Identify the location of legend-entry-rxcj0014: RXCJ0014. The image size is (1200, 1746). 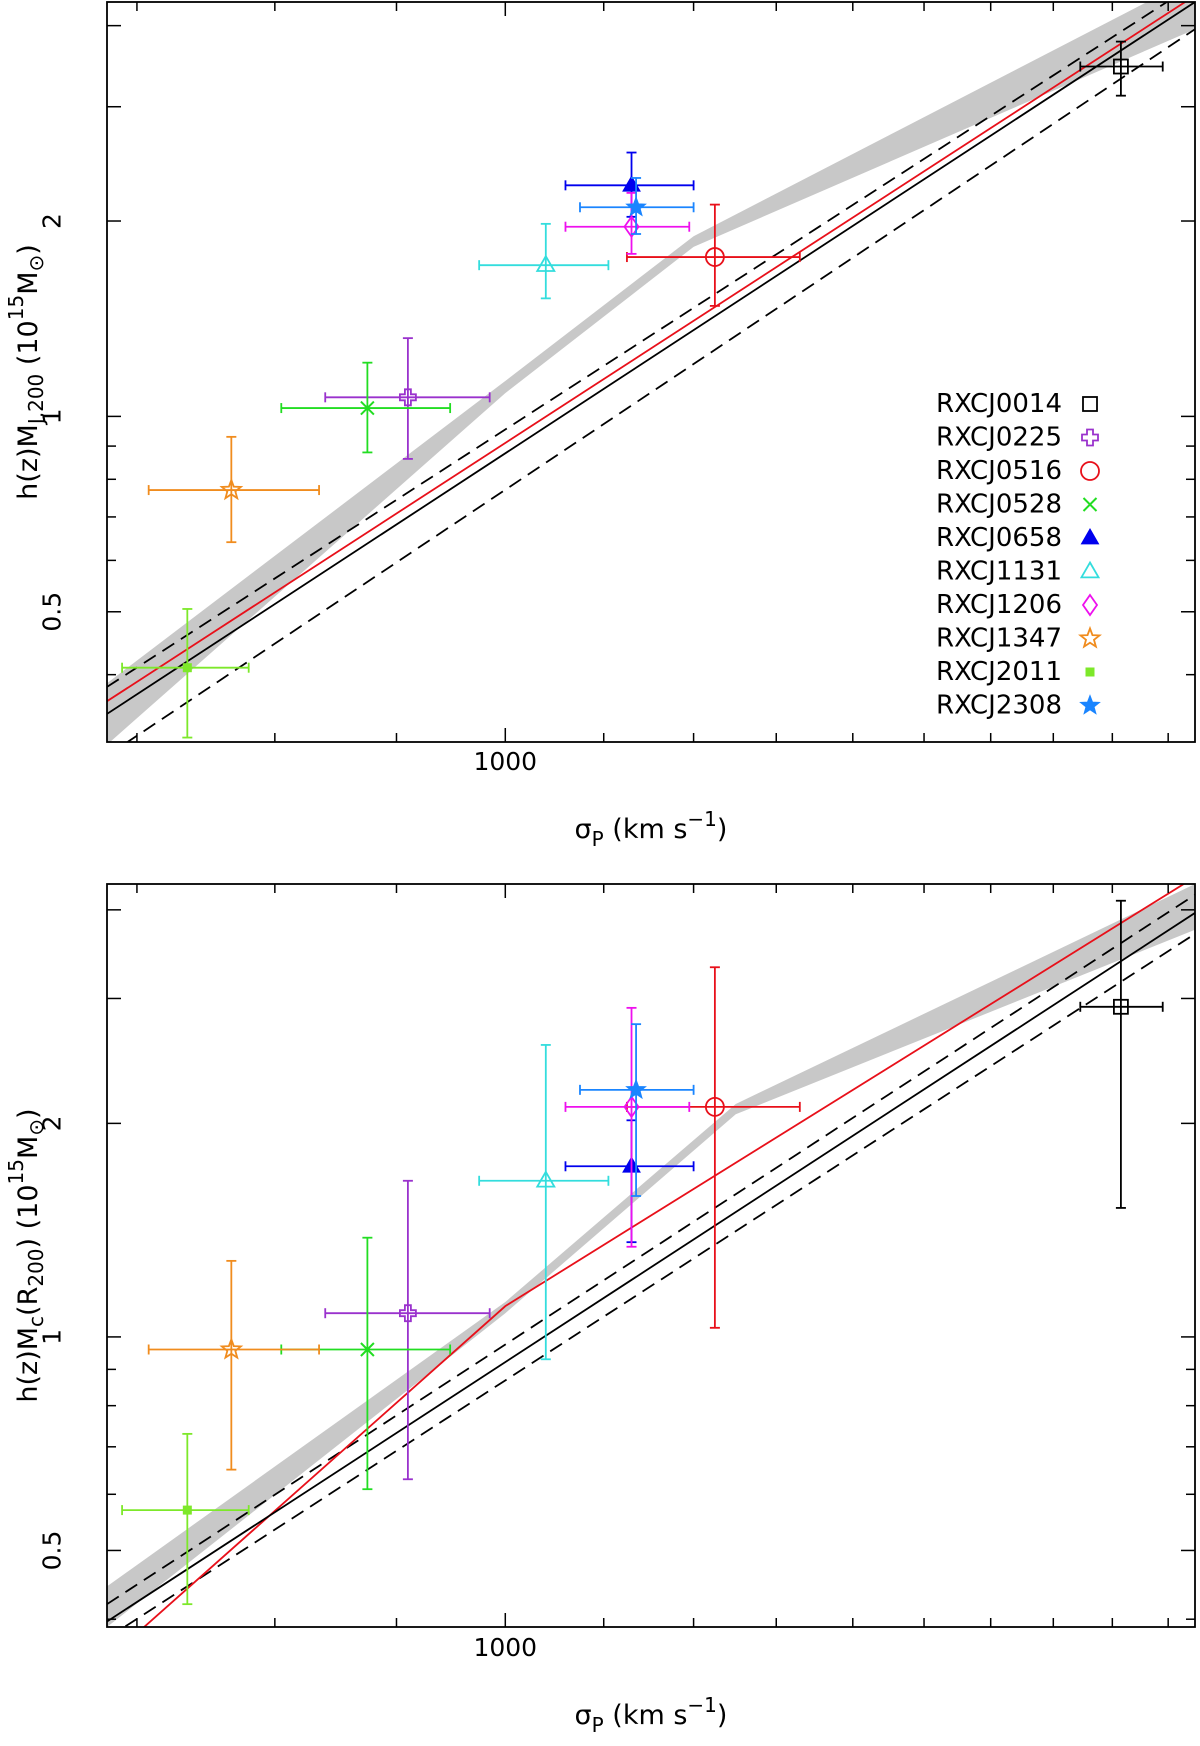
(1017, 404).